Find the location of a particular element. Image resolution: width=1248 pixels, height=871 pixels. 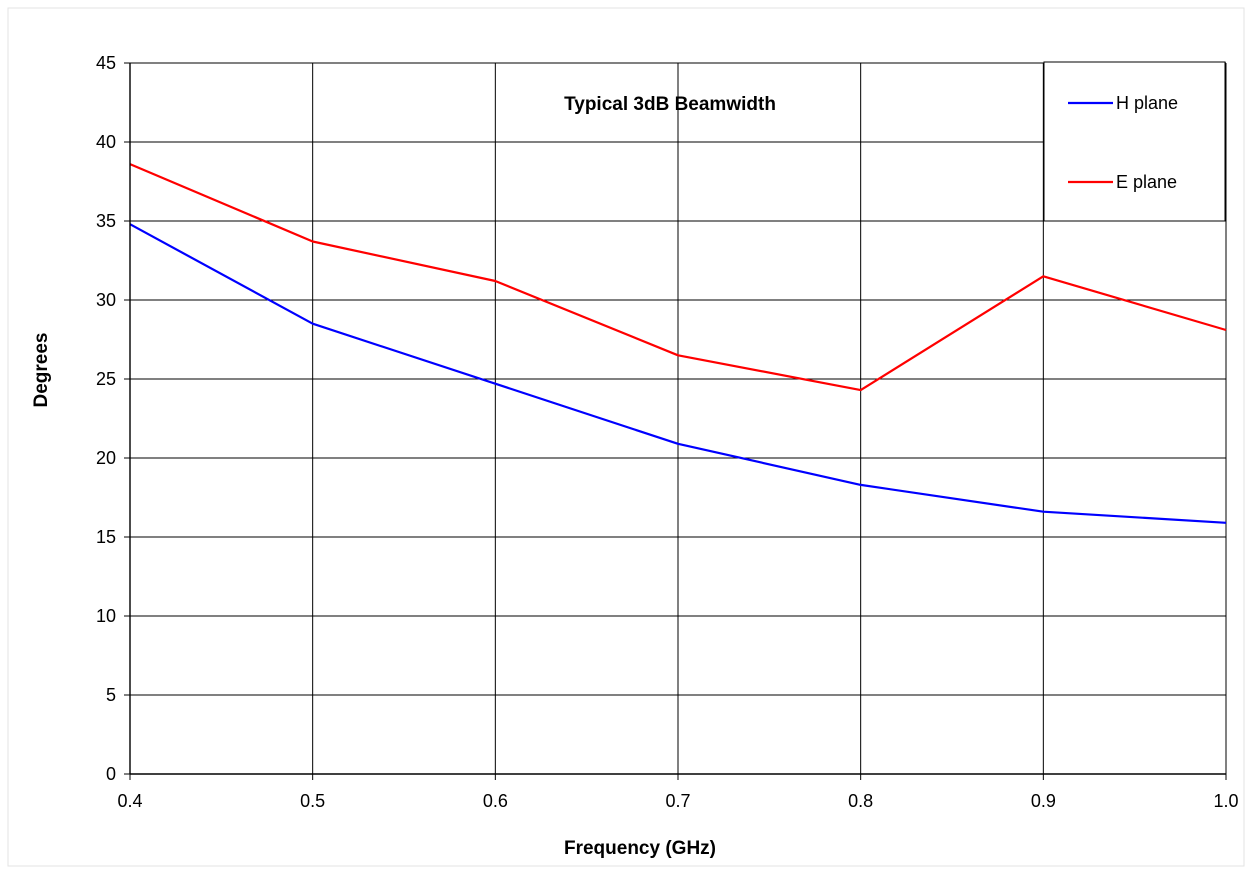

x-tick-label: 0.8 is located at coordinates (860, 801).